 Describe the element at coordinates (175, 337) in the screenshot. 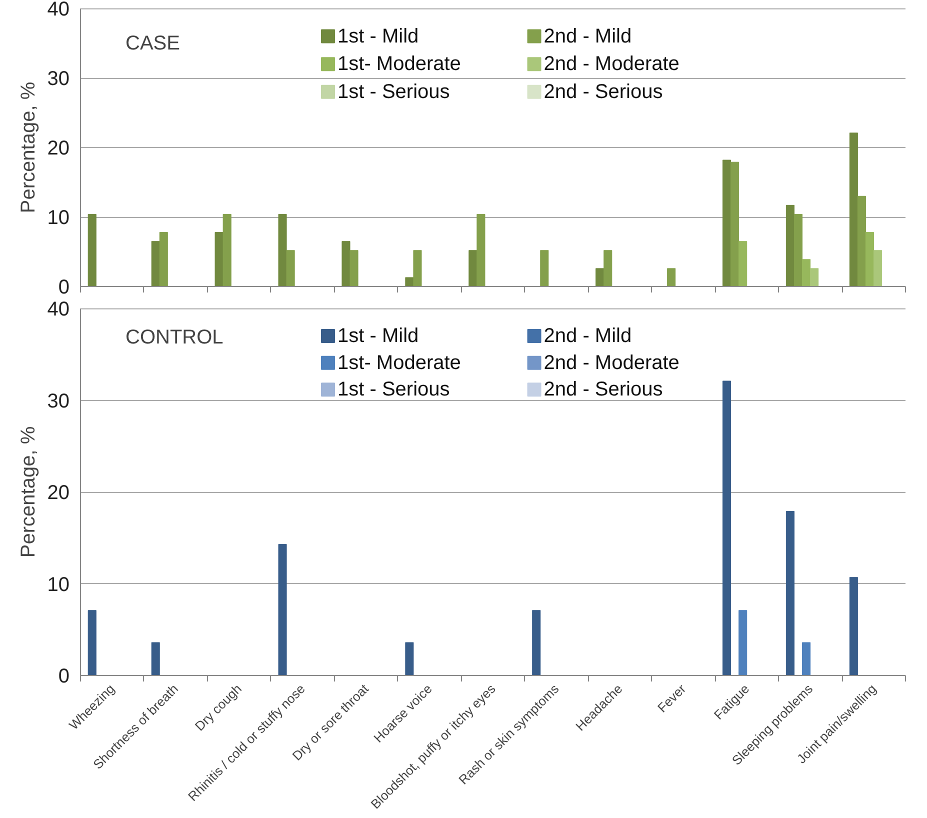

I see `annotation: CONTROL` at that location.